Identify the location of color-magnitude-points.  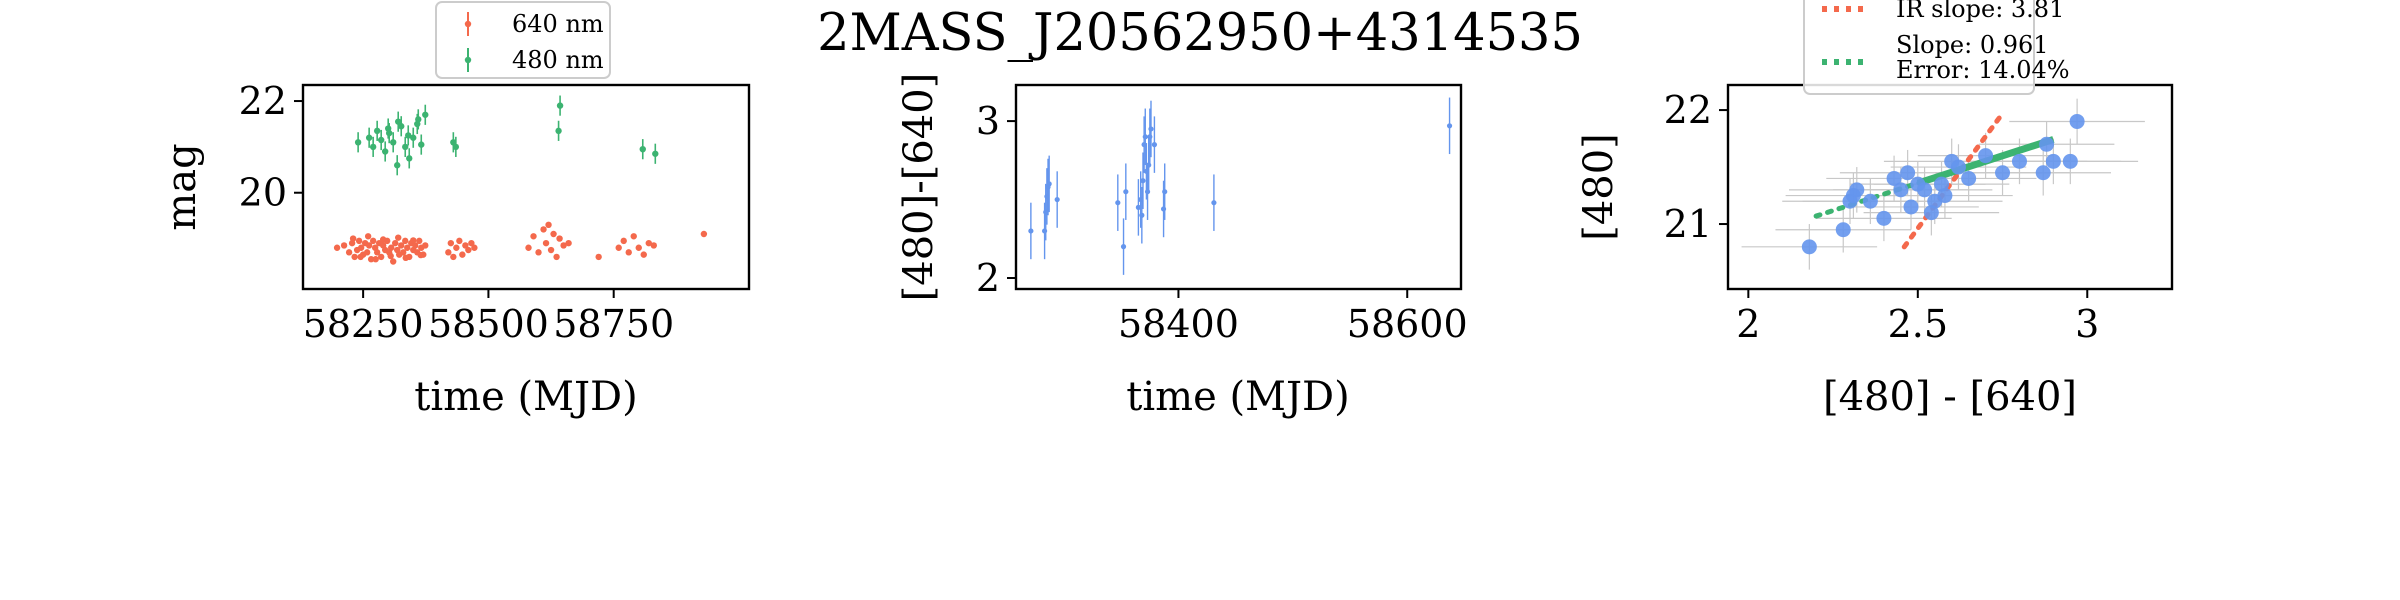
(1943, 184).